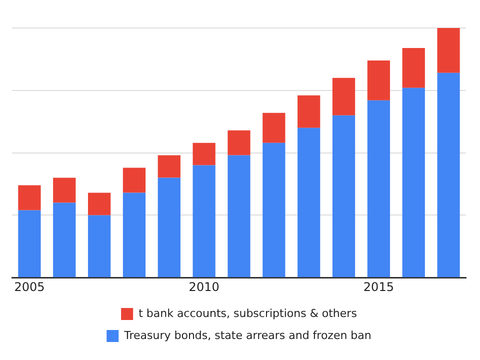 The image size is (480, 360). What do you see at coordinates (248, 313) in the screenshot?
I see `legend-label: t bank accounts, subscriptions & others` at bounding box center [248, 313].